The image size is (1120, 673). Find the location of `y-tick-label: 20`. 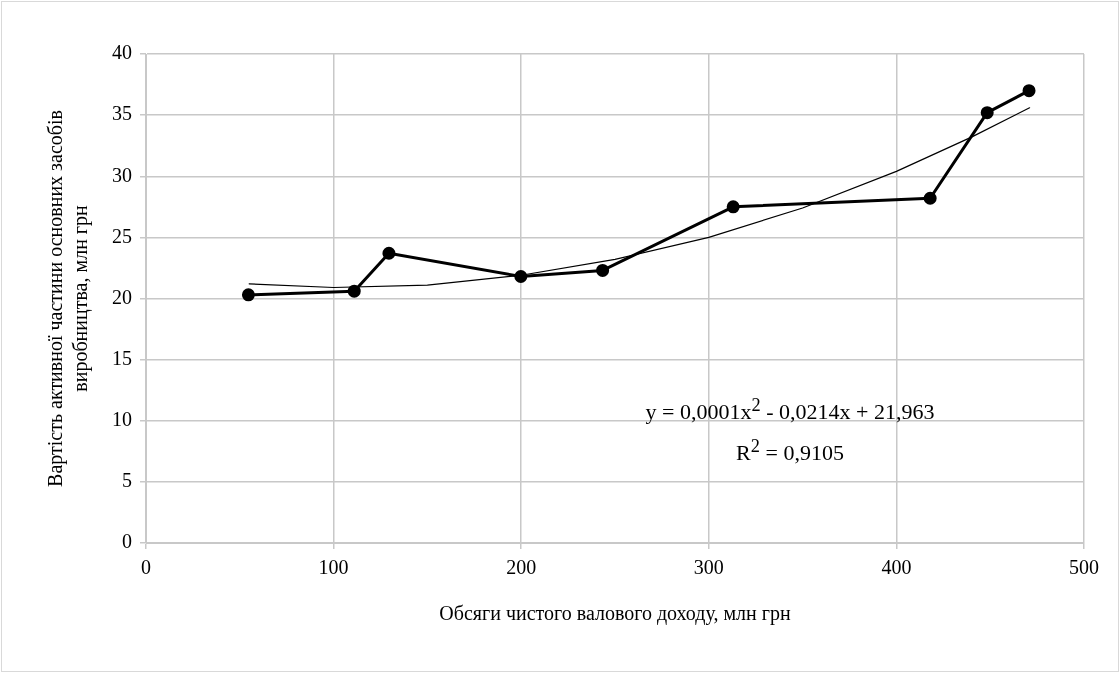

y-tick-label: 20 is located at coordinates (122, 296).